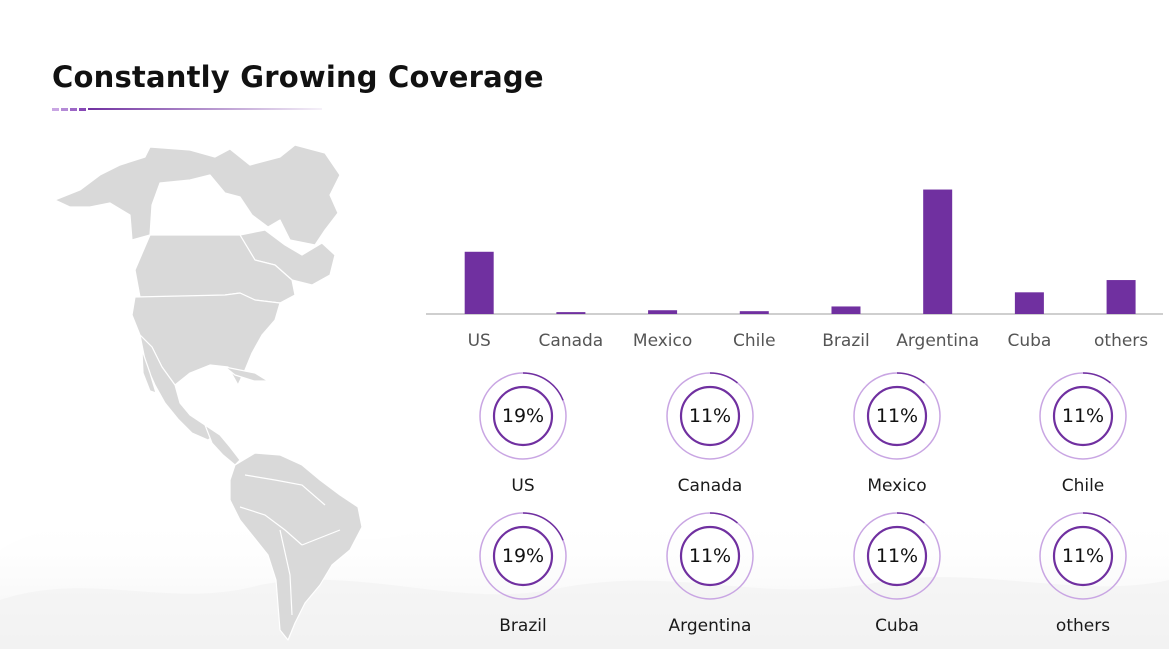 The image size is (1169, 649). Describe the element at coordinates (897, 626) in the screenshot. I see `gauge-country-label: Cuba` at that location.